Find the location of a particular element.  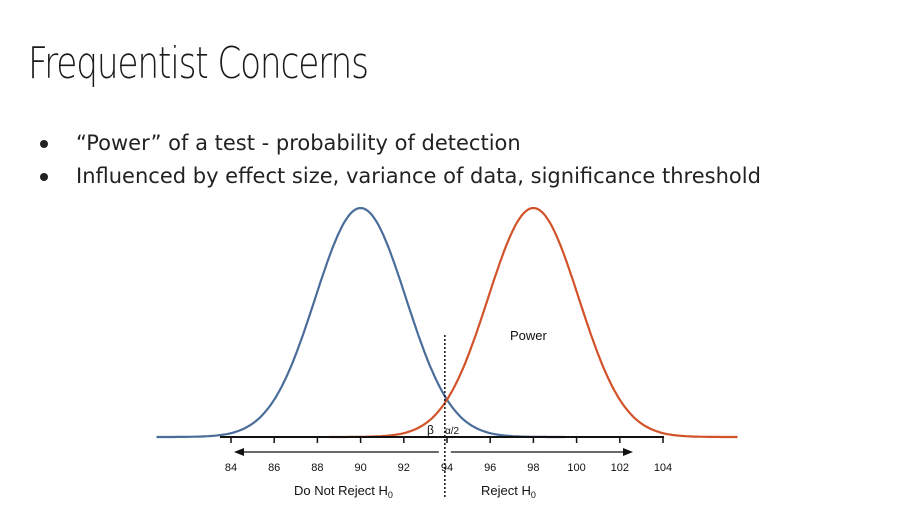

reject-text: Reject H is located at coordinates (506, 490).